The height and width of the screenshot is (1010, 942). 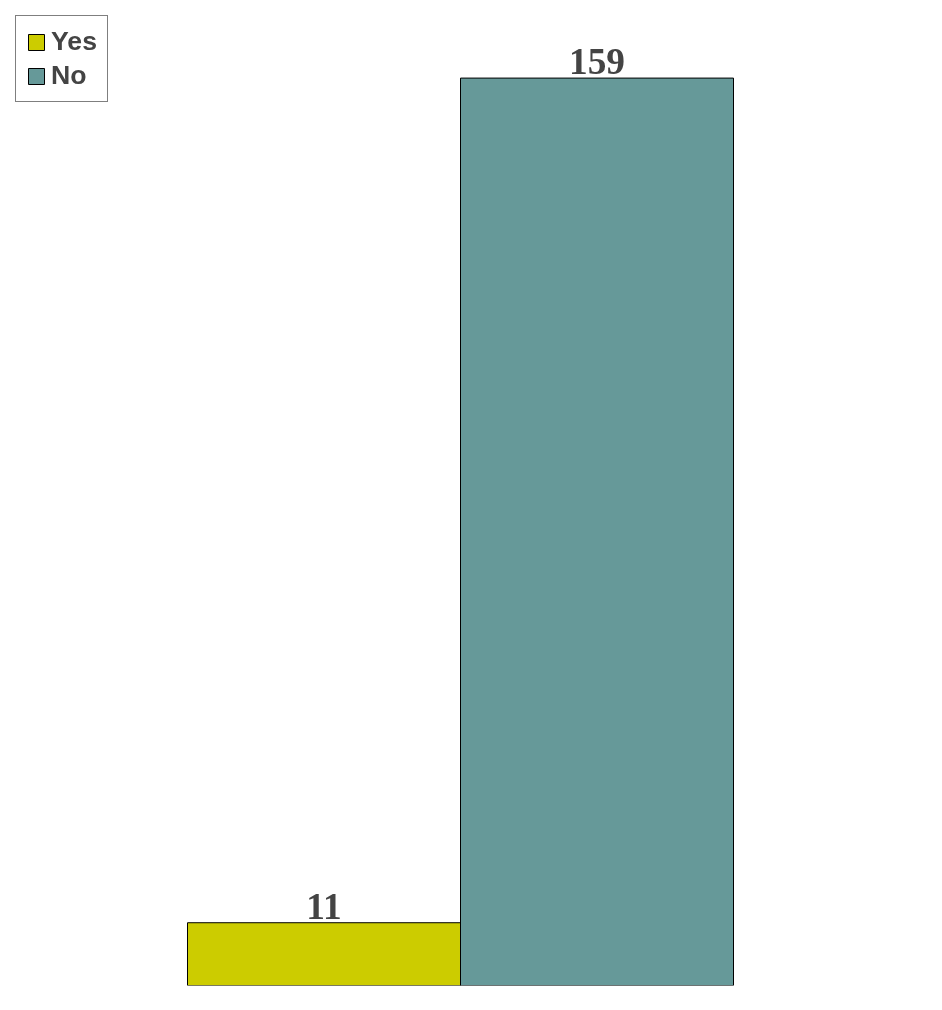 I want to click on data-label: 11, so click(x=324, y=906).